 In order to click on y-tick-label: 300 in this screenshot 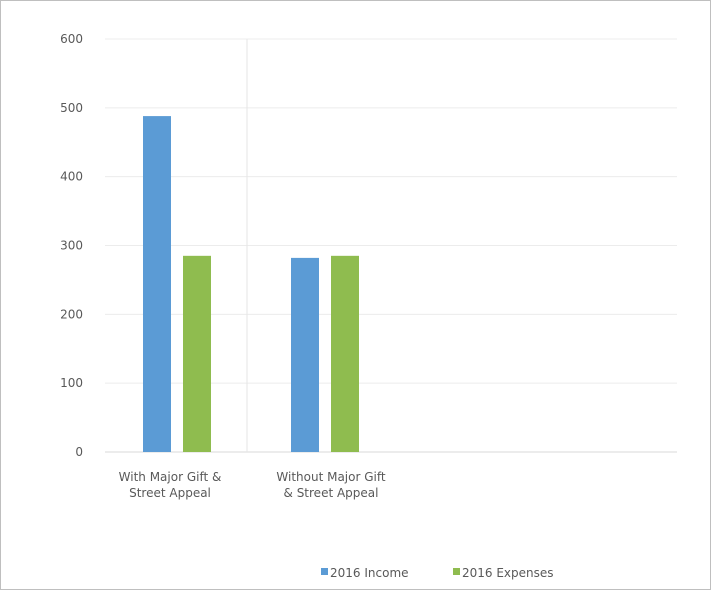, I will do `click(71, 246)`.